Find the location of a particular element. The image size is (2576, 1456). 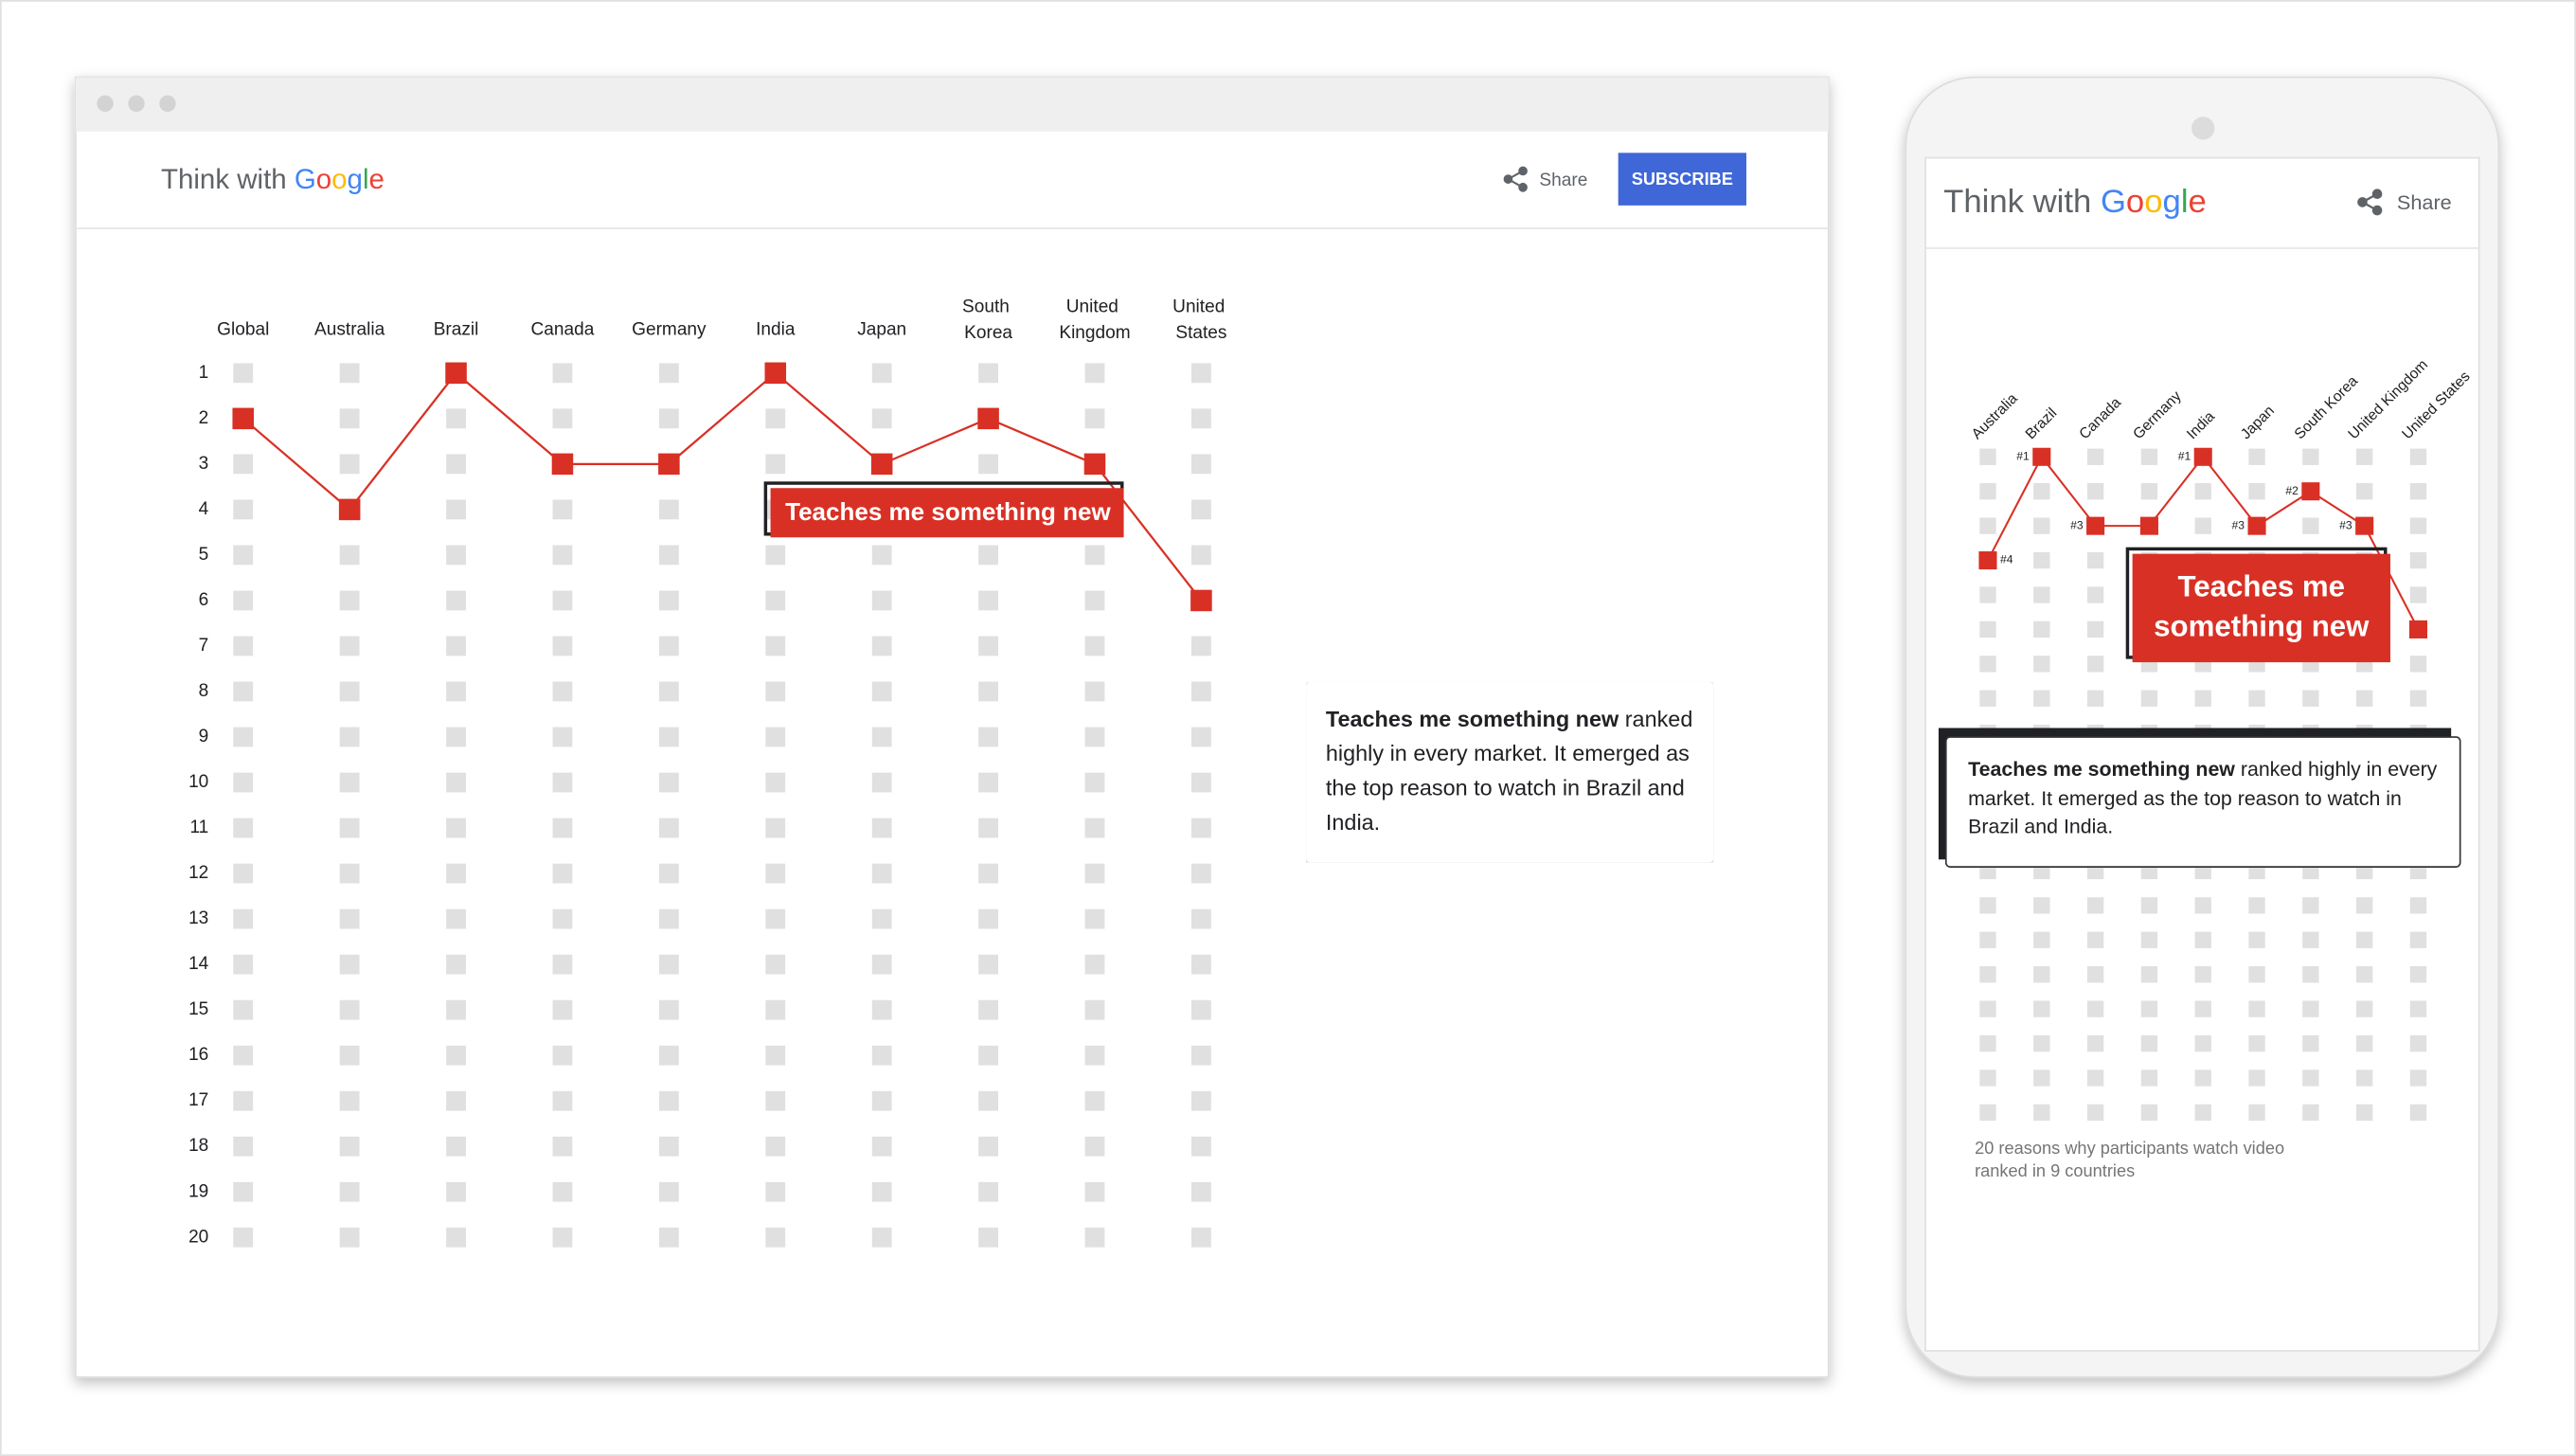

series-label: Teaches me something new is located at coordinates (2262, 606).